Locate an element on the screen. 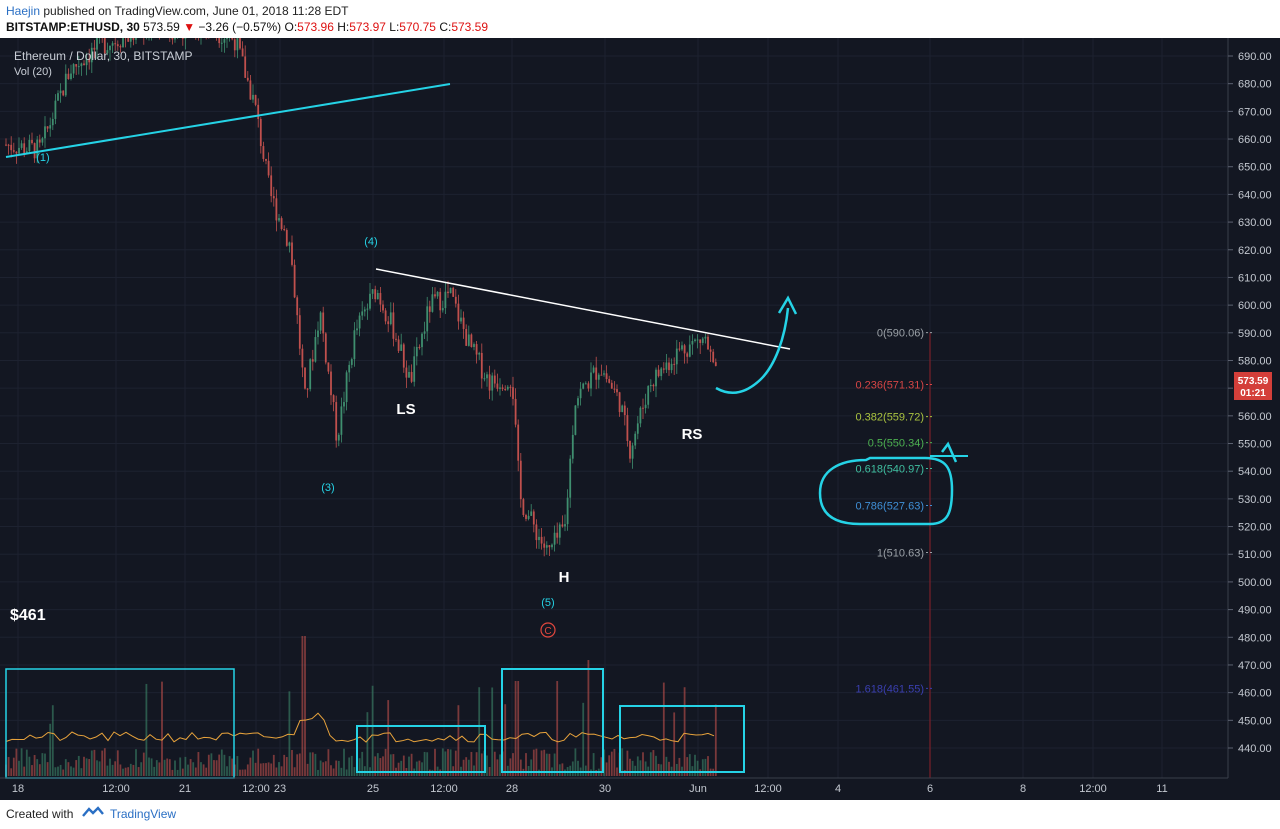  fib-level-label: 1.618(461.55) is located at coordinates (890, 689).